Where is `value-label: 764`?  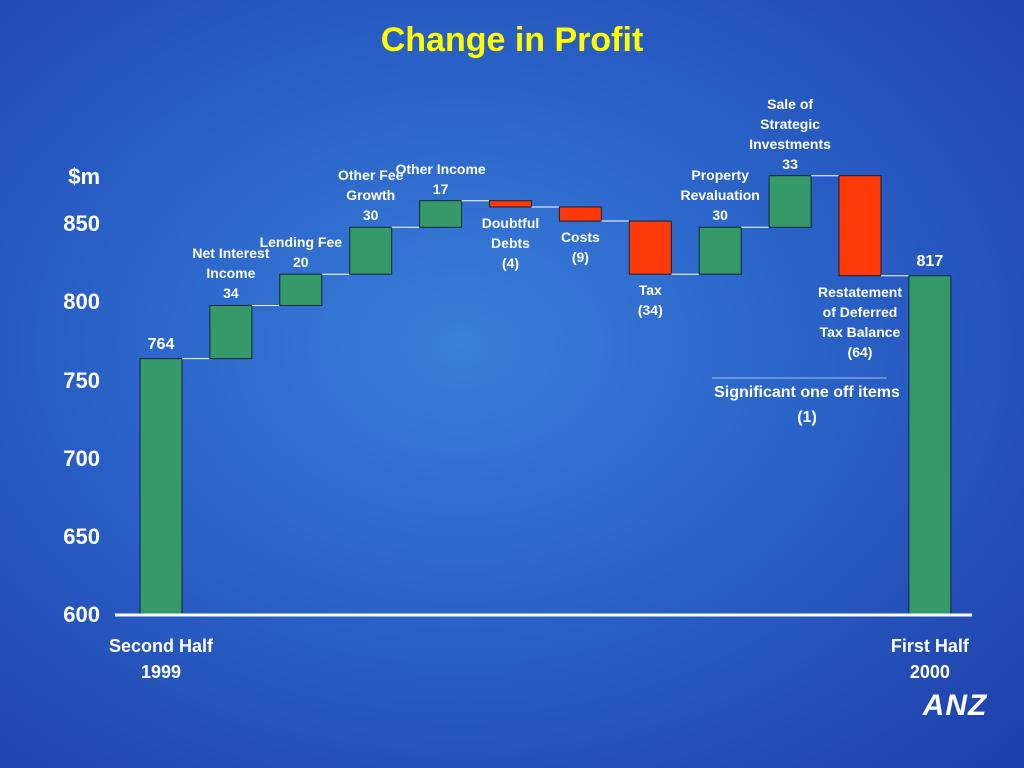 value-label: 764 is located at coordinates (161, 344).